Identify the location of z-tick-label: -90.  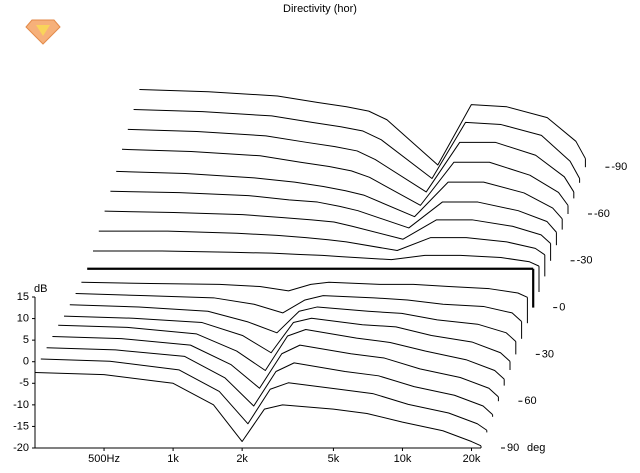
(619, 167).